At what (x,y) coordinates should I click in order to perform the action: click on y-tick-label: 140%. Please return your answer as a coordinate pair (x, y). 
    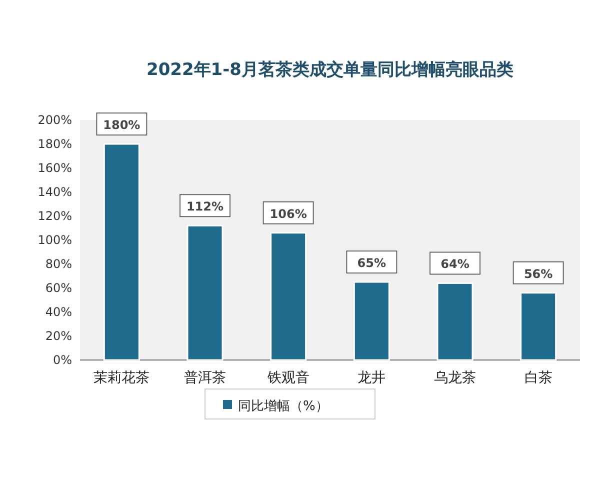
    Looking at the image, I should click on (55, 192).